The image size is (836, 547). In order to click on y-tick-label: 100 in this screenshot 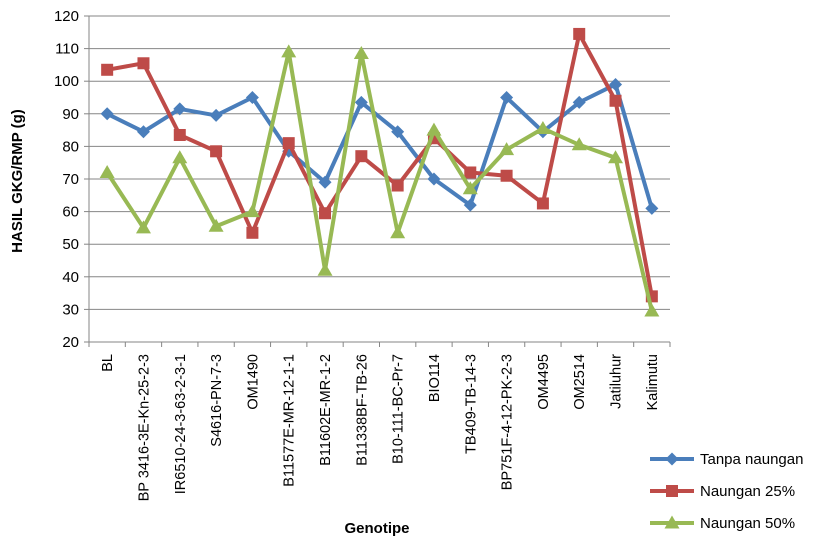, I will do `click(66, 81)`.